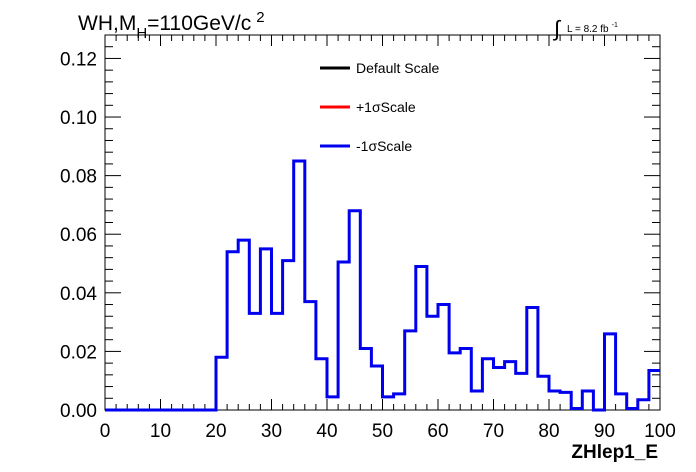 Image resolution: width=696 pixels, height=472 pixels. I want to click on lumi-superscript: -1, so click(615, 25).